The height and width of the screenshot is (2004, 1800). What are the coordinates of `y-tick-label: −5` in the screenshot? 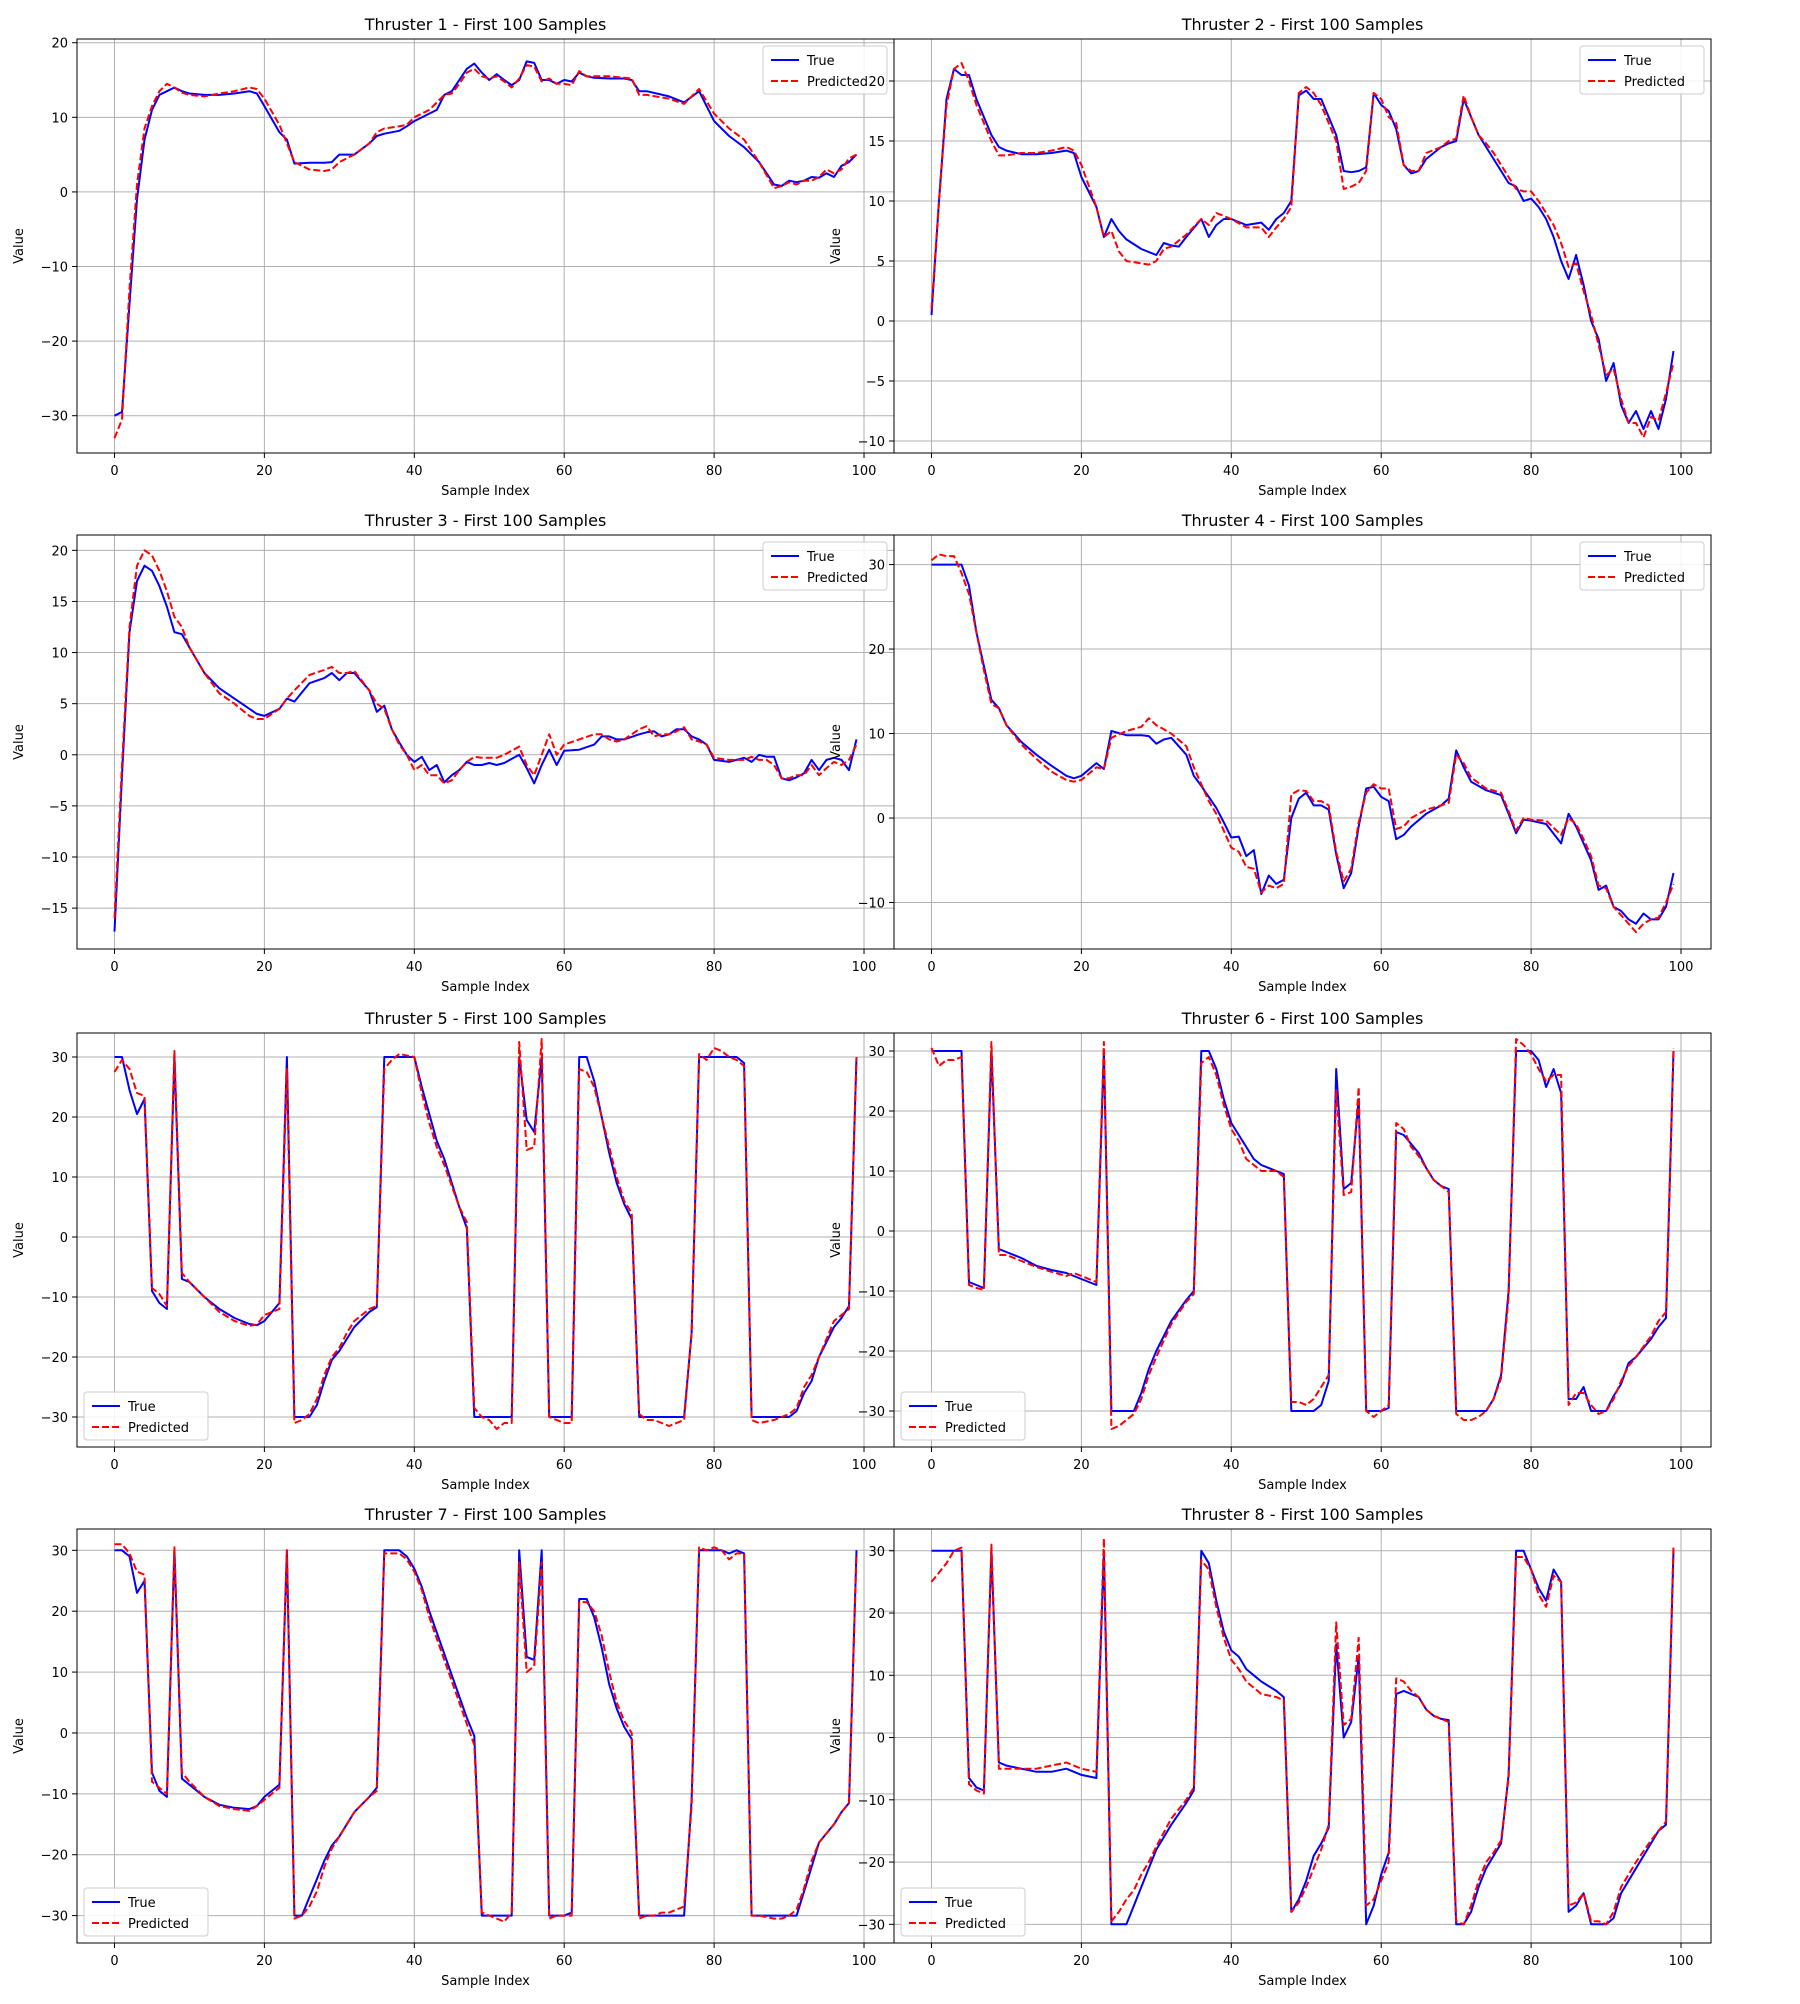 It's located at (58, 807).